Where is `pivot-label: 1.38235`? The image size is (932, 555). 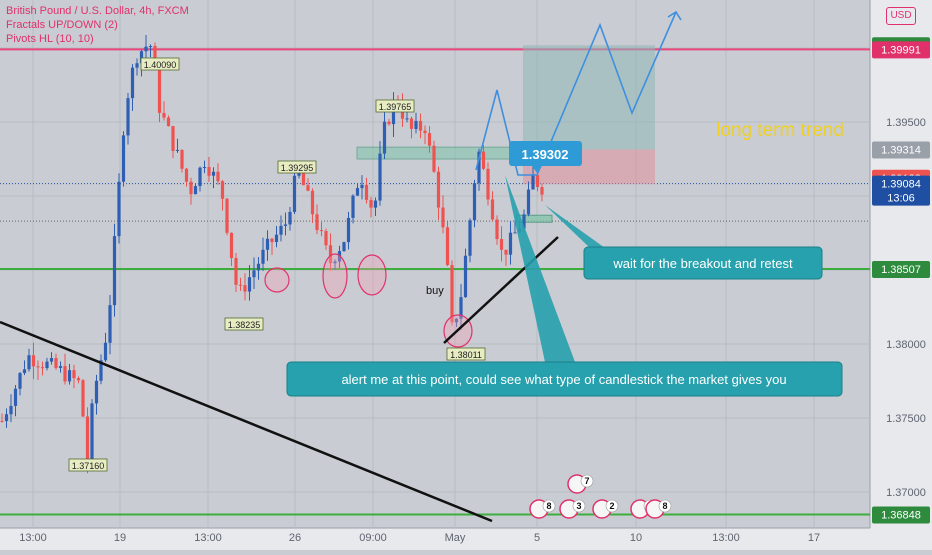 pivot-label: 1.38235 is located at coordinates (244, 325).